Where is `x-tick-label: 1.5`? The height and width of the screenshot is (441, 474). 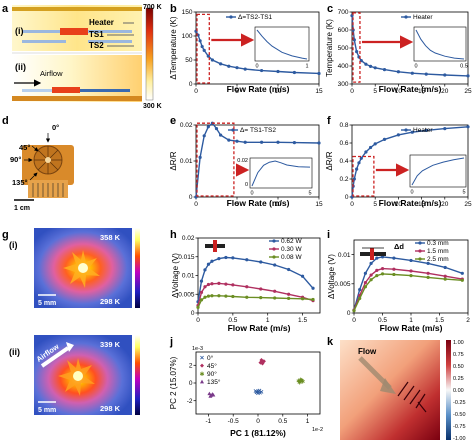
x-tick-label: 1.5 is located at coordinates (302, 320).